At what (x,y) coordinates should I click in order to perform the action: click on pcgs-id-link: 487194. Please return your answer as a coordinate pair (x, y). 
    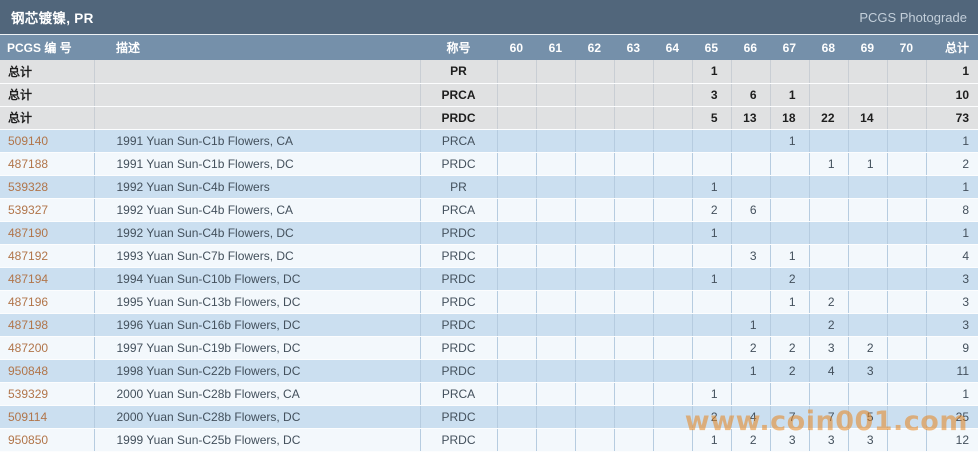
    Looking at the image, I should click on (28, 278).